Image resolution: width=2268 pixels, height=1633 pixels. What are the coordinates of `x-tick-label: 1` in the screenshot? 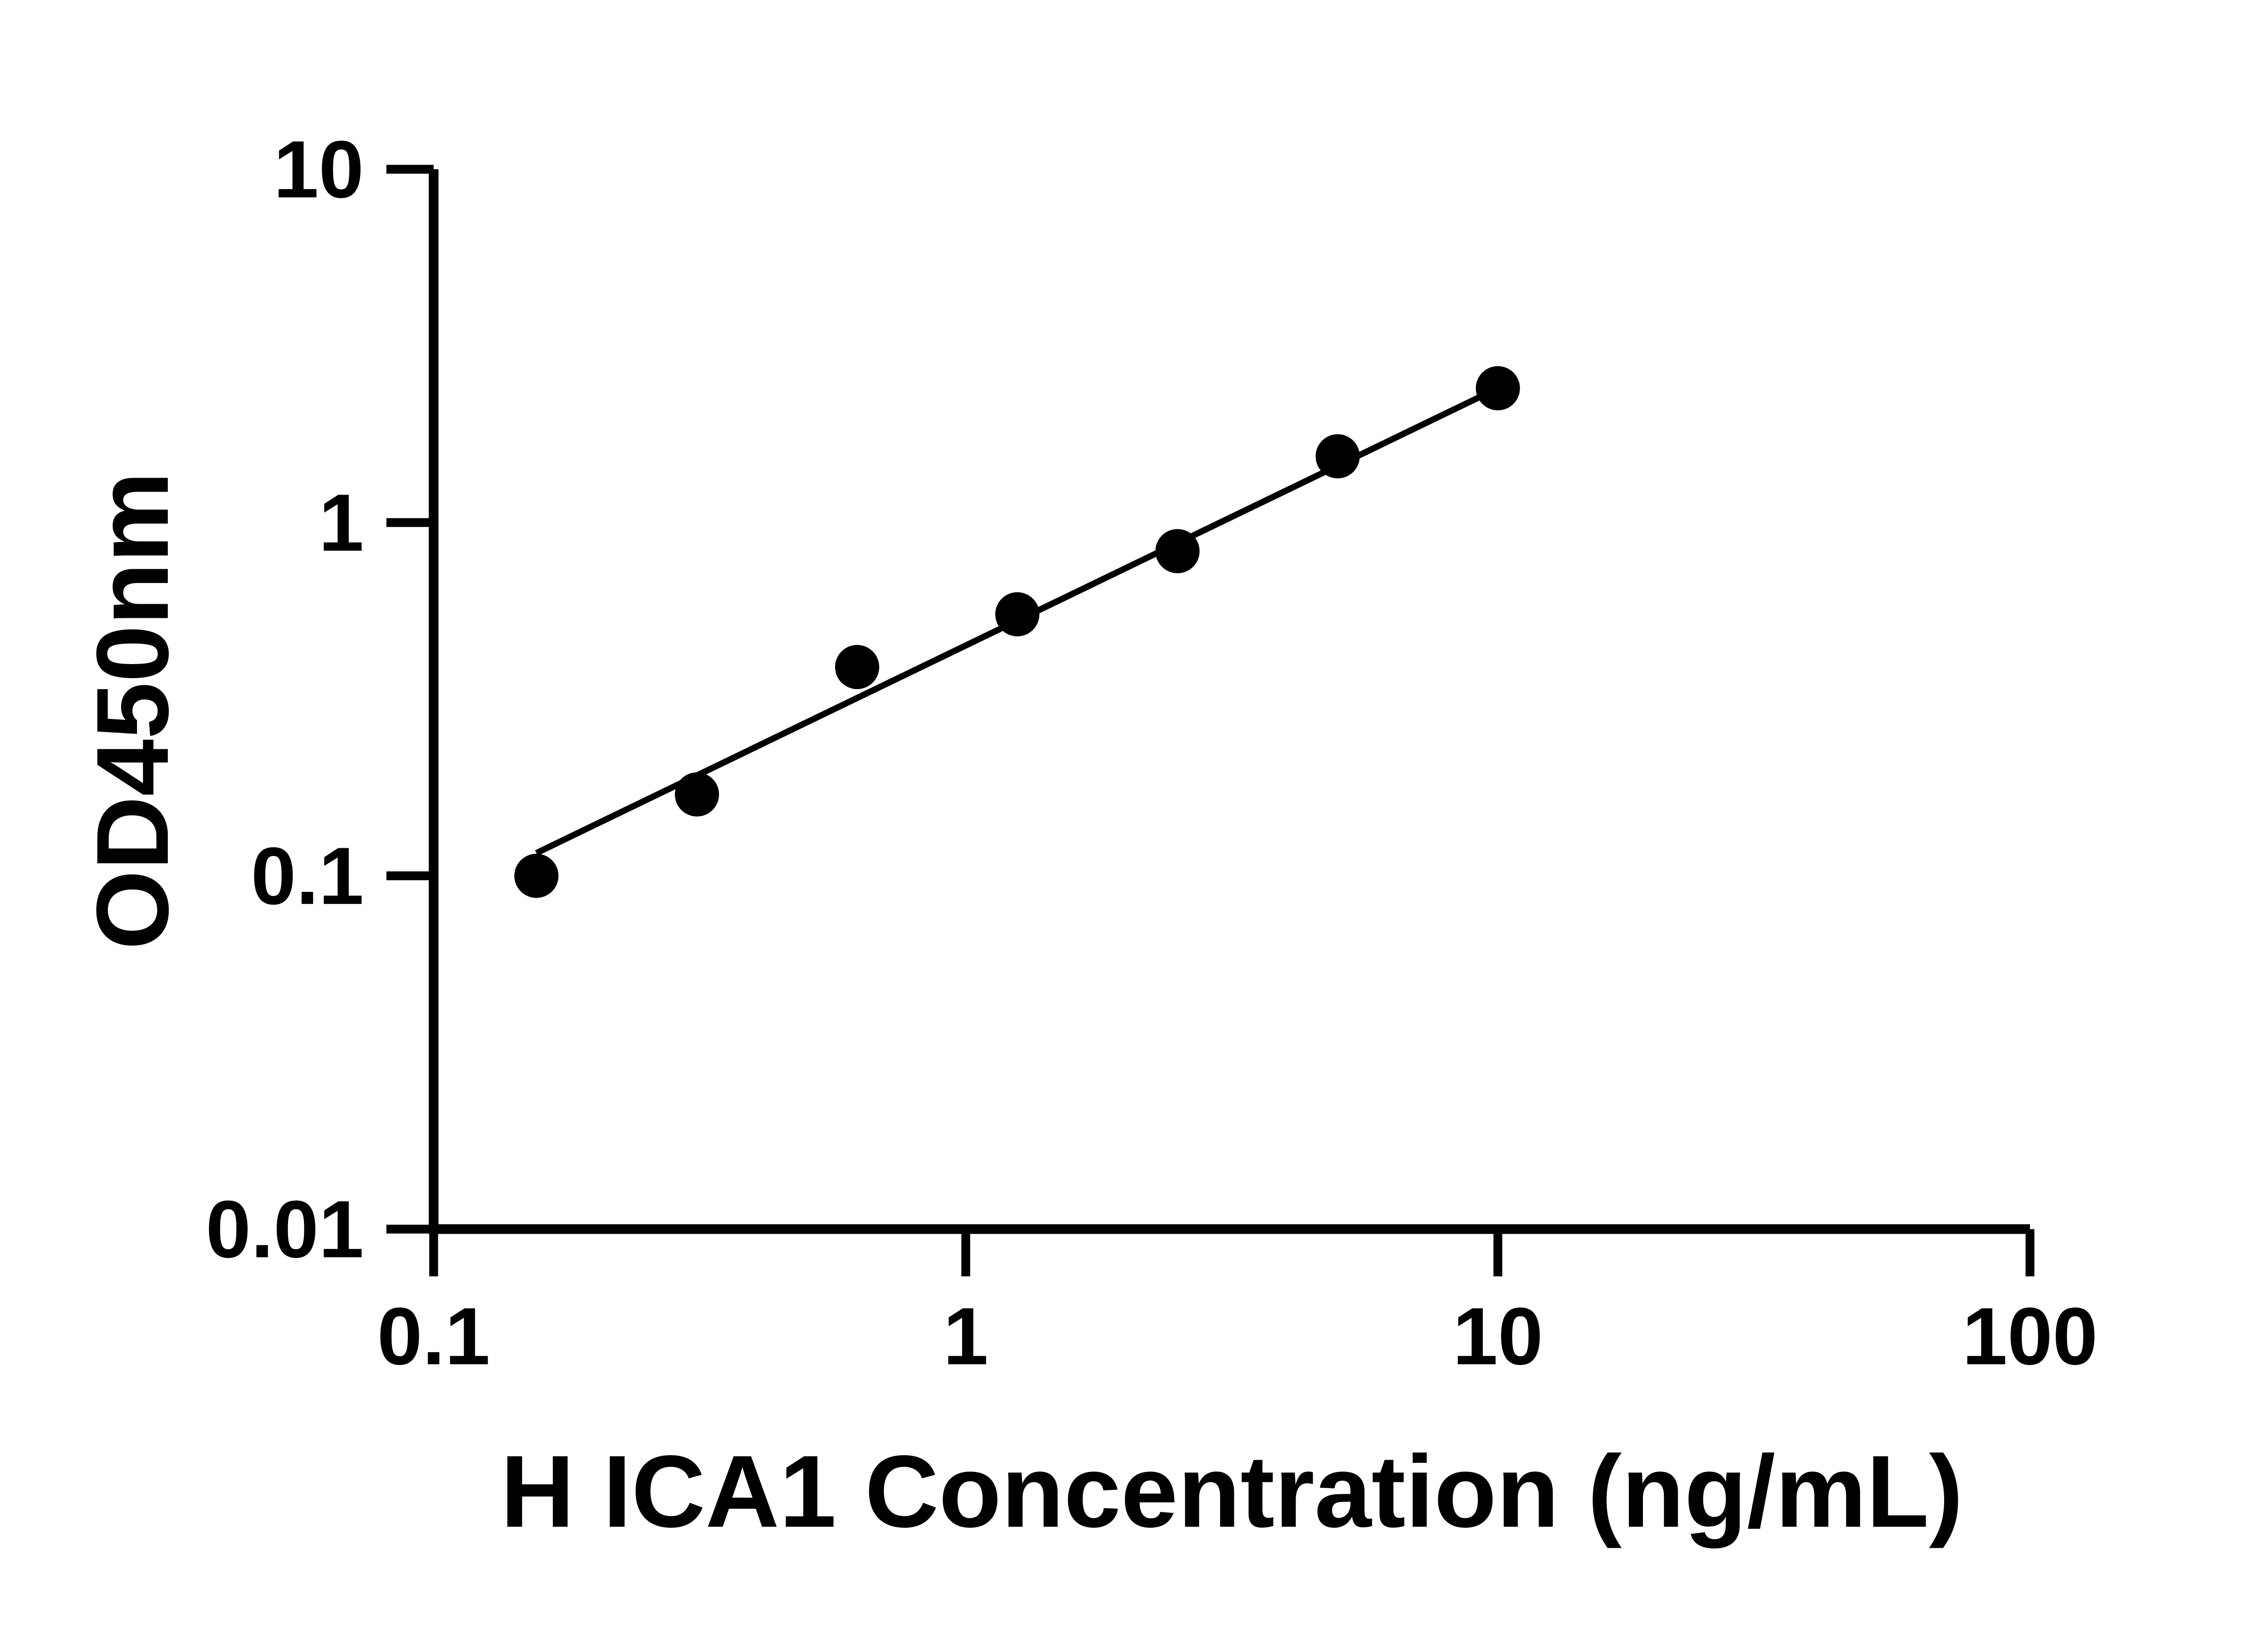 It's located at (966, 1336).